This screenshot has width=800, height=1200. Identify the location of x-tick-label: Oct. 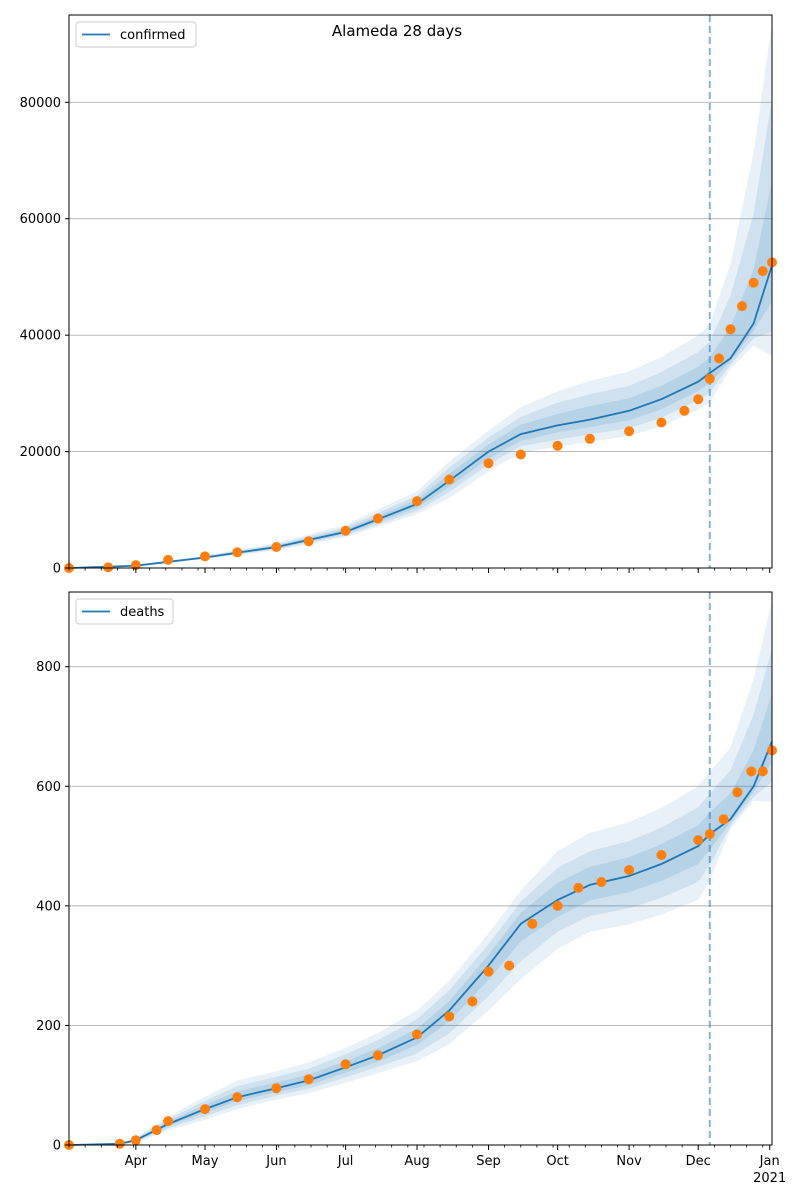
(557, 1161).